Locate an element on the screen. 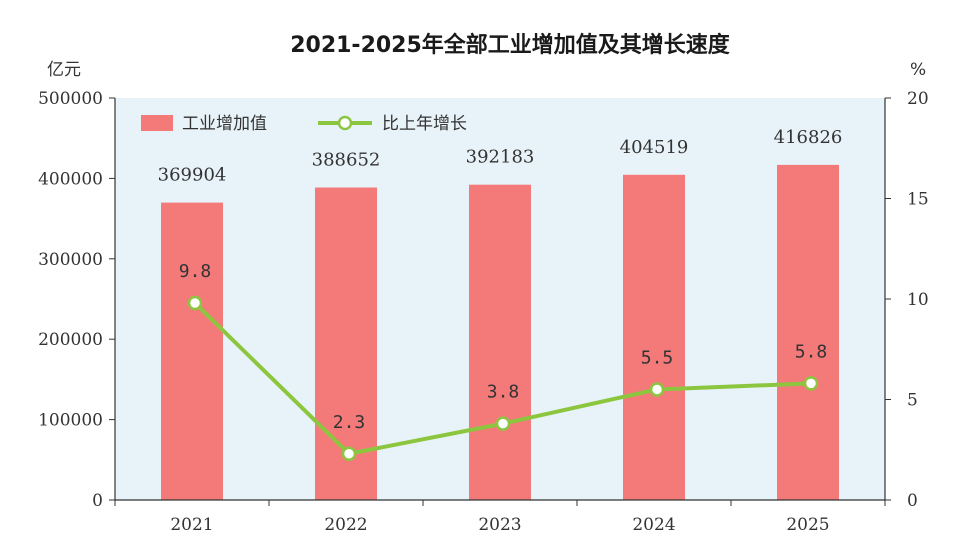 The image size is (969, 557). right-tick-label: 0 is located at coordinates (912, 501).